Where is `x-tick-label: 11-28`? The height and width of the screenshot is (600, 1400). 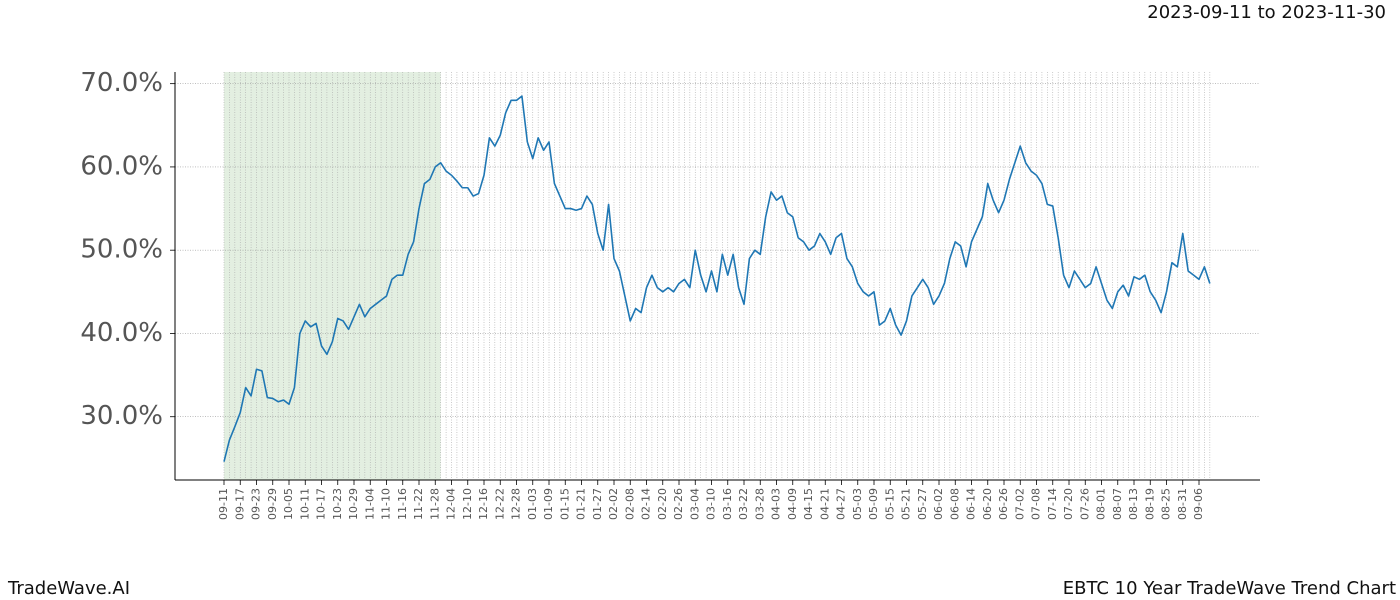
x-tick-label: 11-28 is located at coordinates (434, 504).